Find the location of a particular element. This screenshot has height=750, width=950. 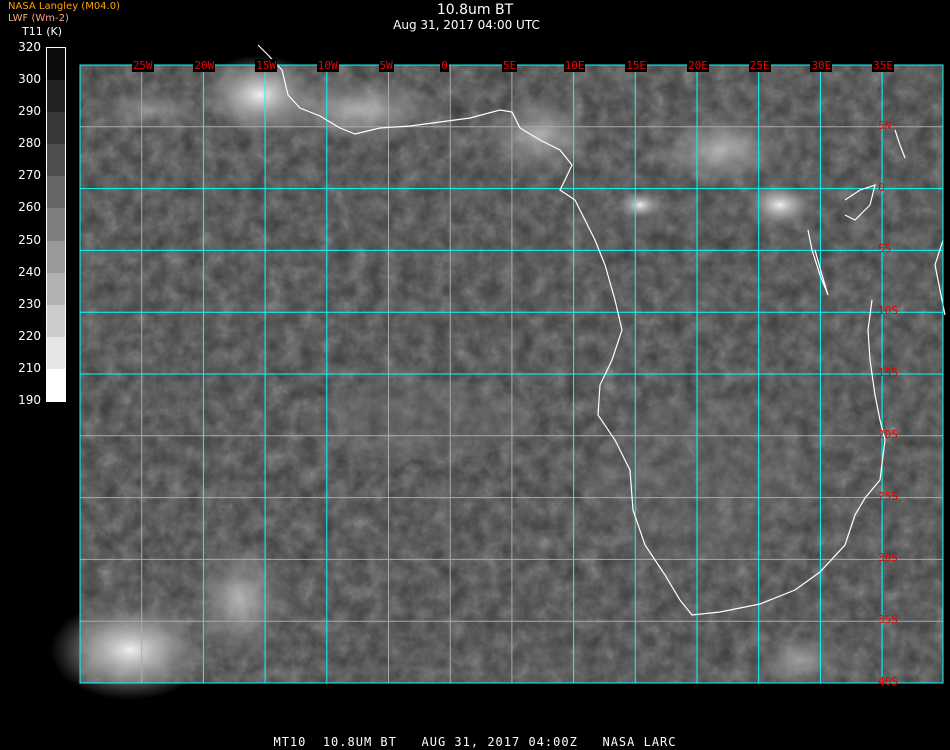

latitude-label: 20S is located at coordinates (888, 434).